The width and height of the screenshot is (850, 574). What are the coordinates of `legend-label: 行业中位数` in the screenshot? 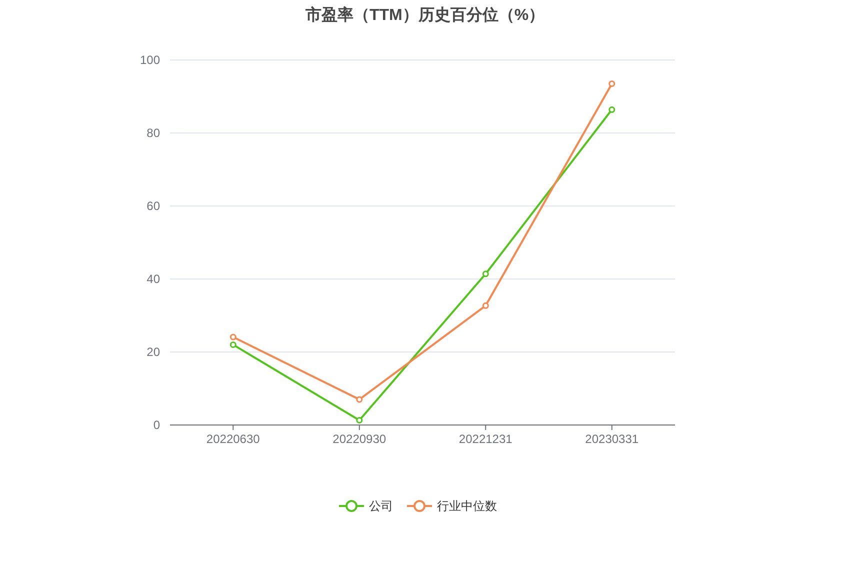 It's located at (467, 506).